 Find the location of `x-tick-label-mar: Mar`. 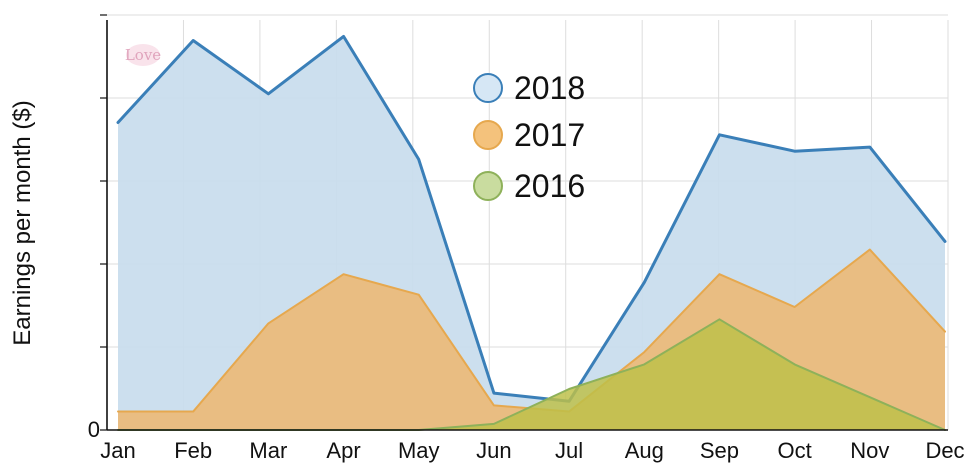

x-tick-label-mar: Mar is located at coordinates (268, 450).